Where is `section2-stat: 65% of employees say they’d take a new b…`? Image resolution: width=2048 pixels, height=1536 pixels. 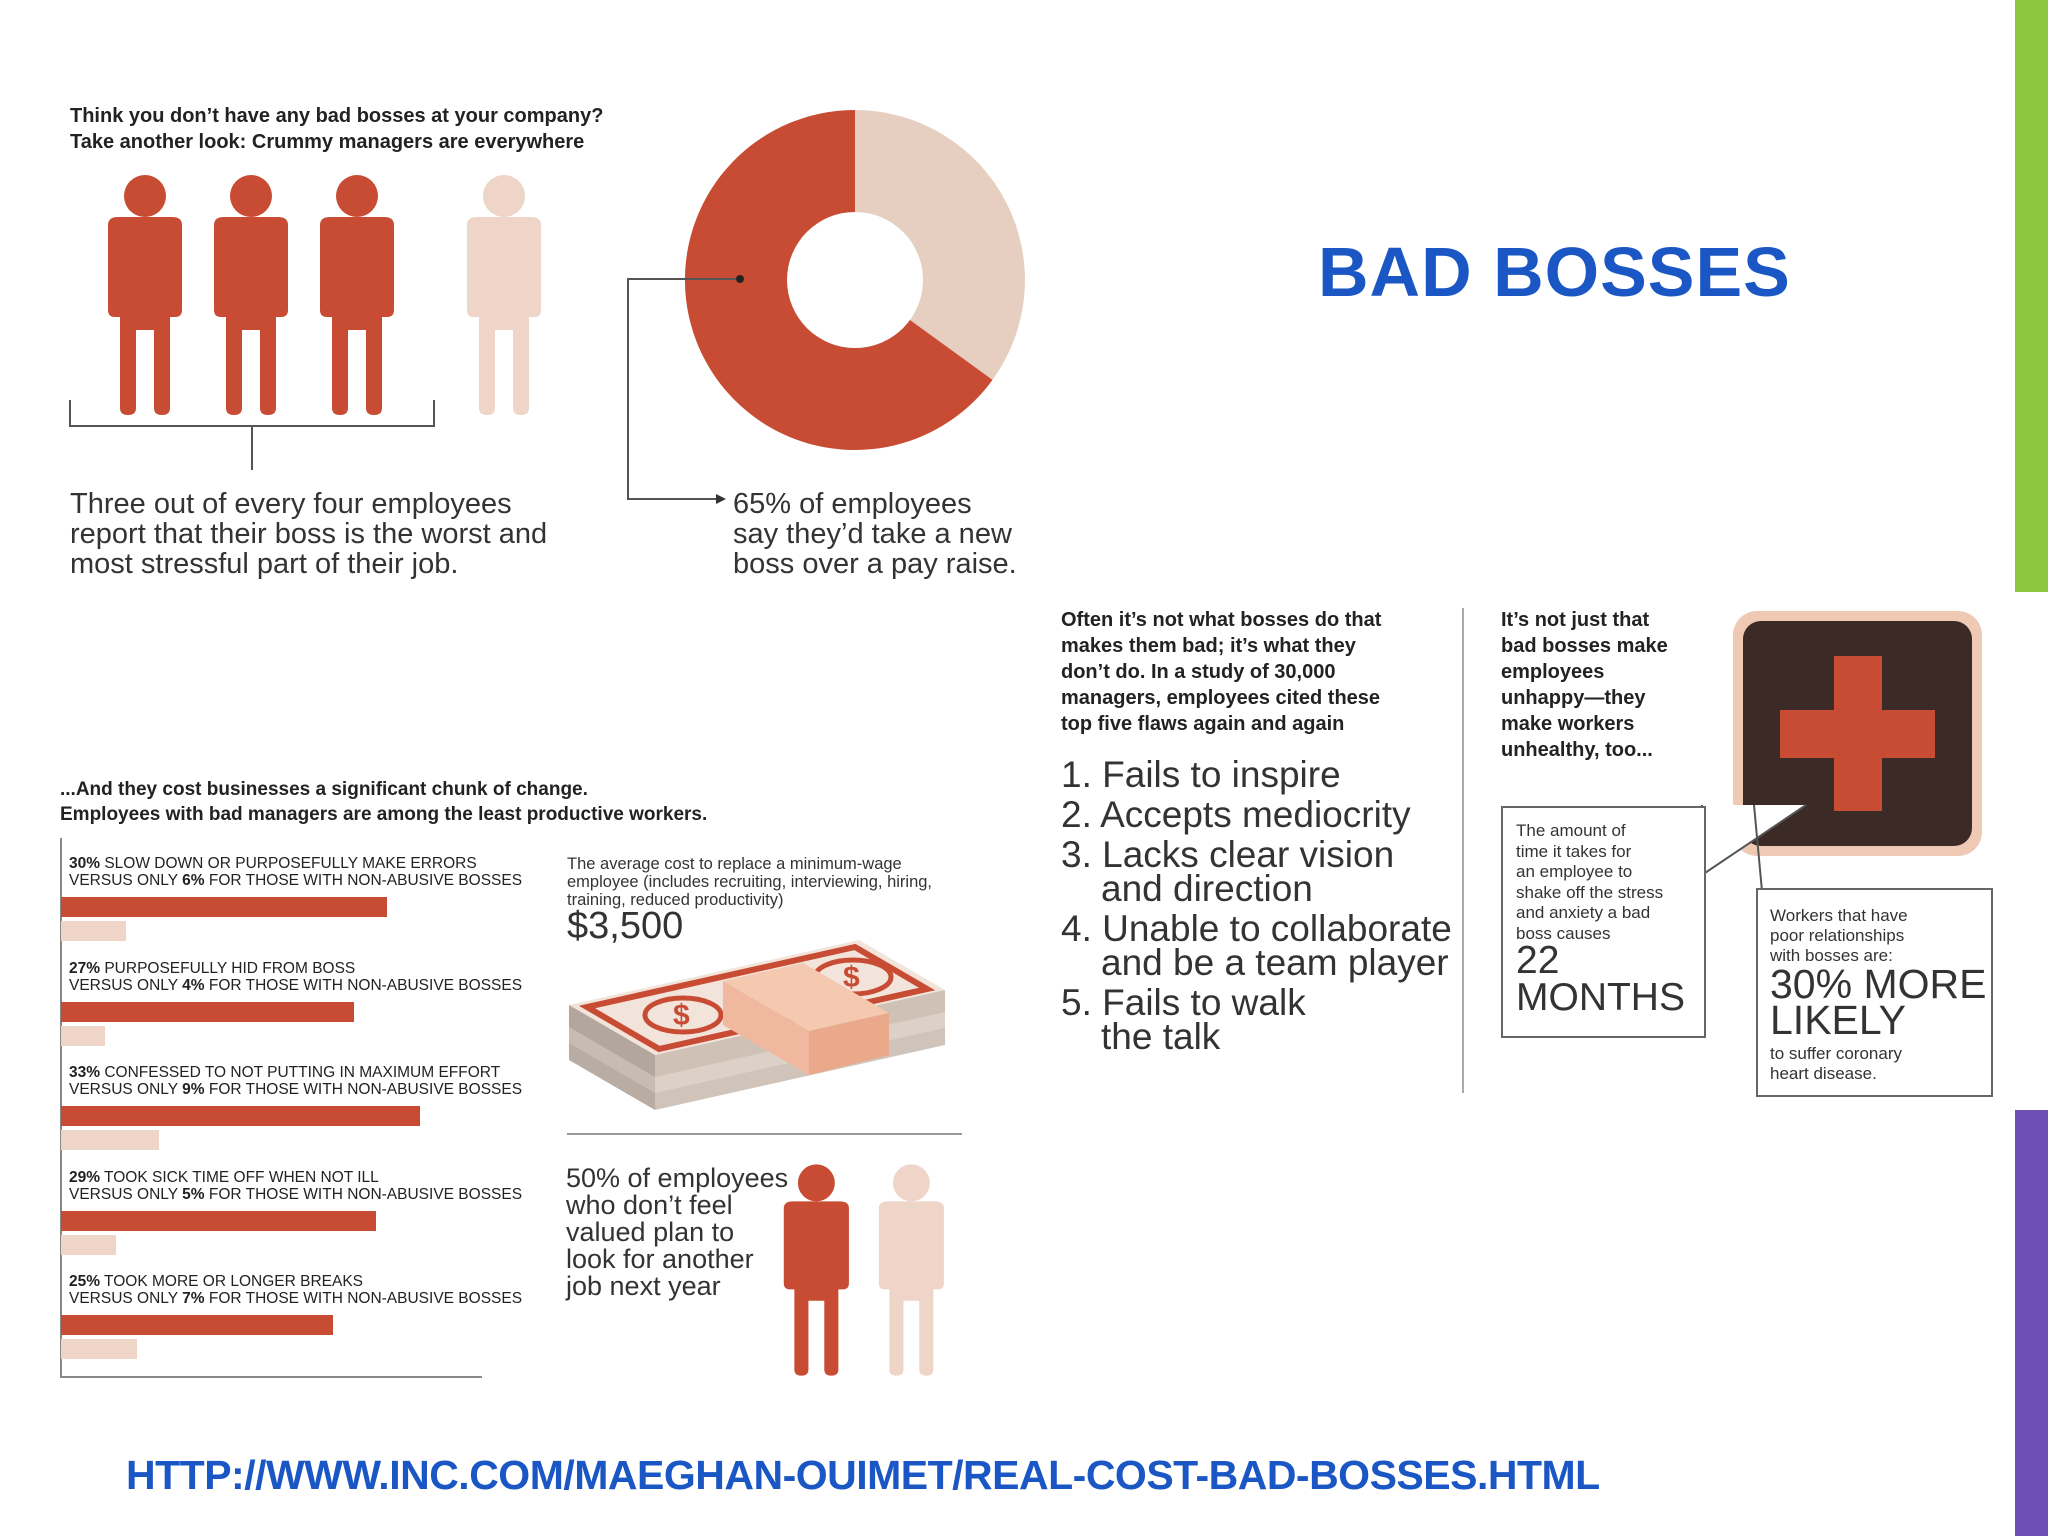 section2-stat: 65% of employees say they’d take a new b… is located at coordinates (875, 534).